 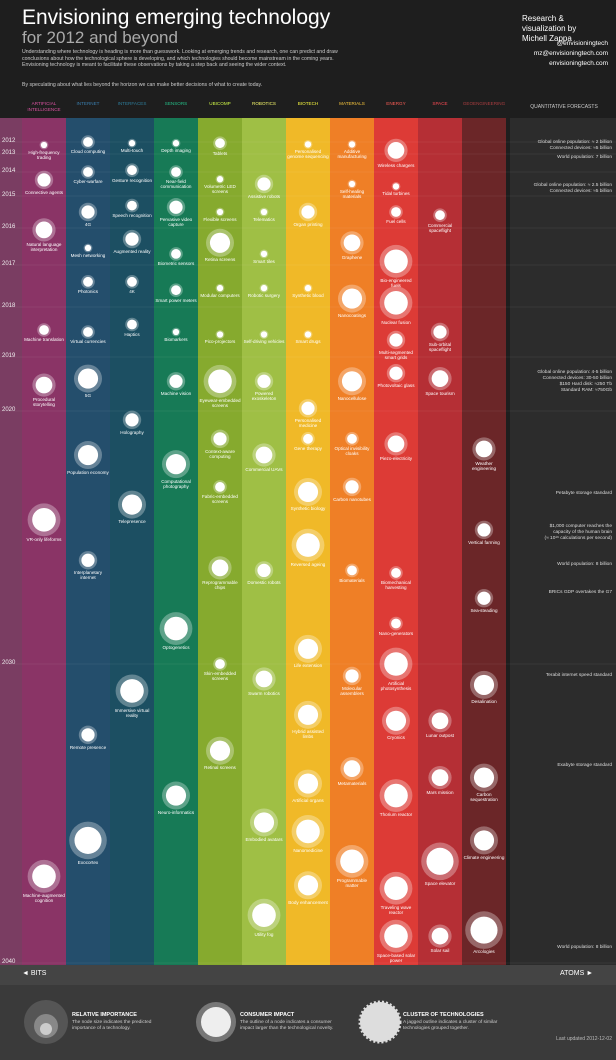 I want to click on node-label: Gene therapy, so click(x=308, y=449).